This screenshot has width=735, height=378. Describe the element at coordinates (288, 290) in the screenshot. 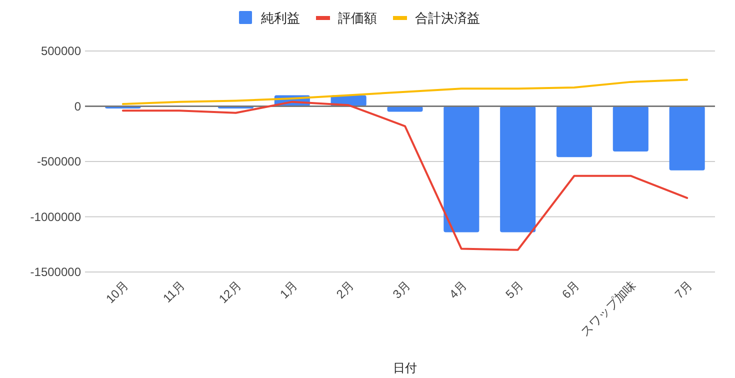

I see `x-tick-label: 1月` at that location.